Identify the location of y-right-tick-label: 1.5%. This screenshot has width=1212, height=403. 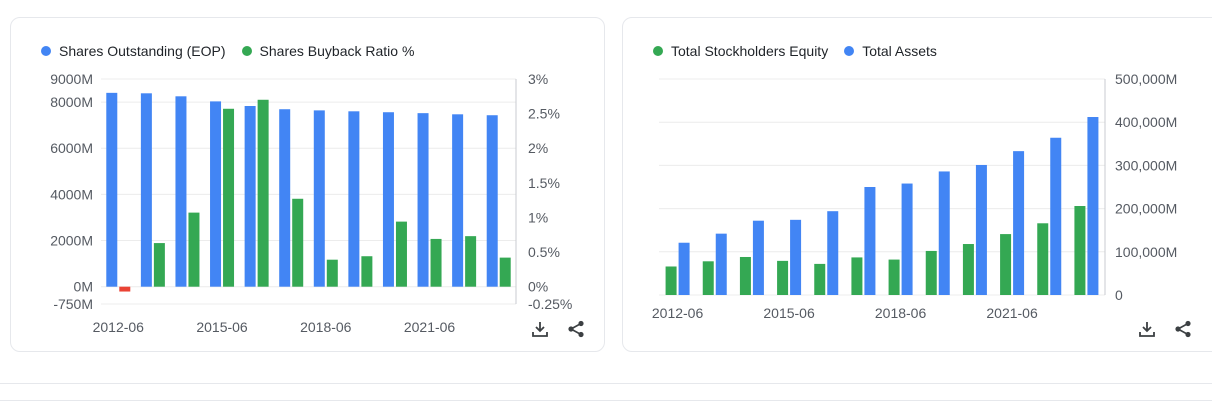
(544, 183).